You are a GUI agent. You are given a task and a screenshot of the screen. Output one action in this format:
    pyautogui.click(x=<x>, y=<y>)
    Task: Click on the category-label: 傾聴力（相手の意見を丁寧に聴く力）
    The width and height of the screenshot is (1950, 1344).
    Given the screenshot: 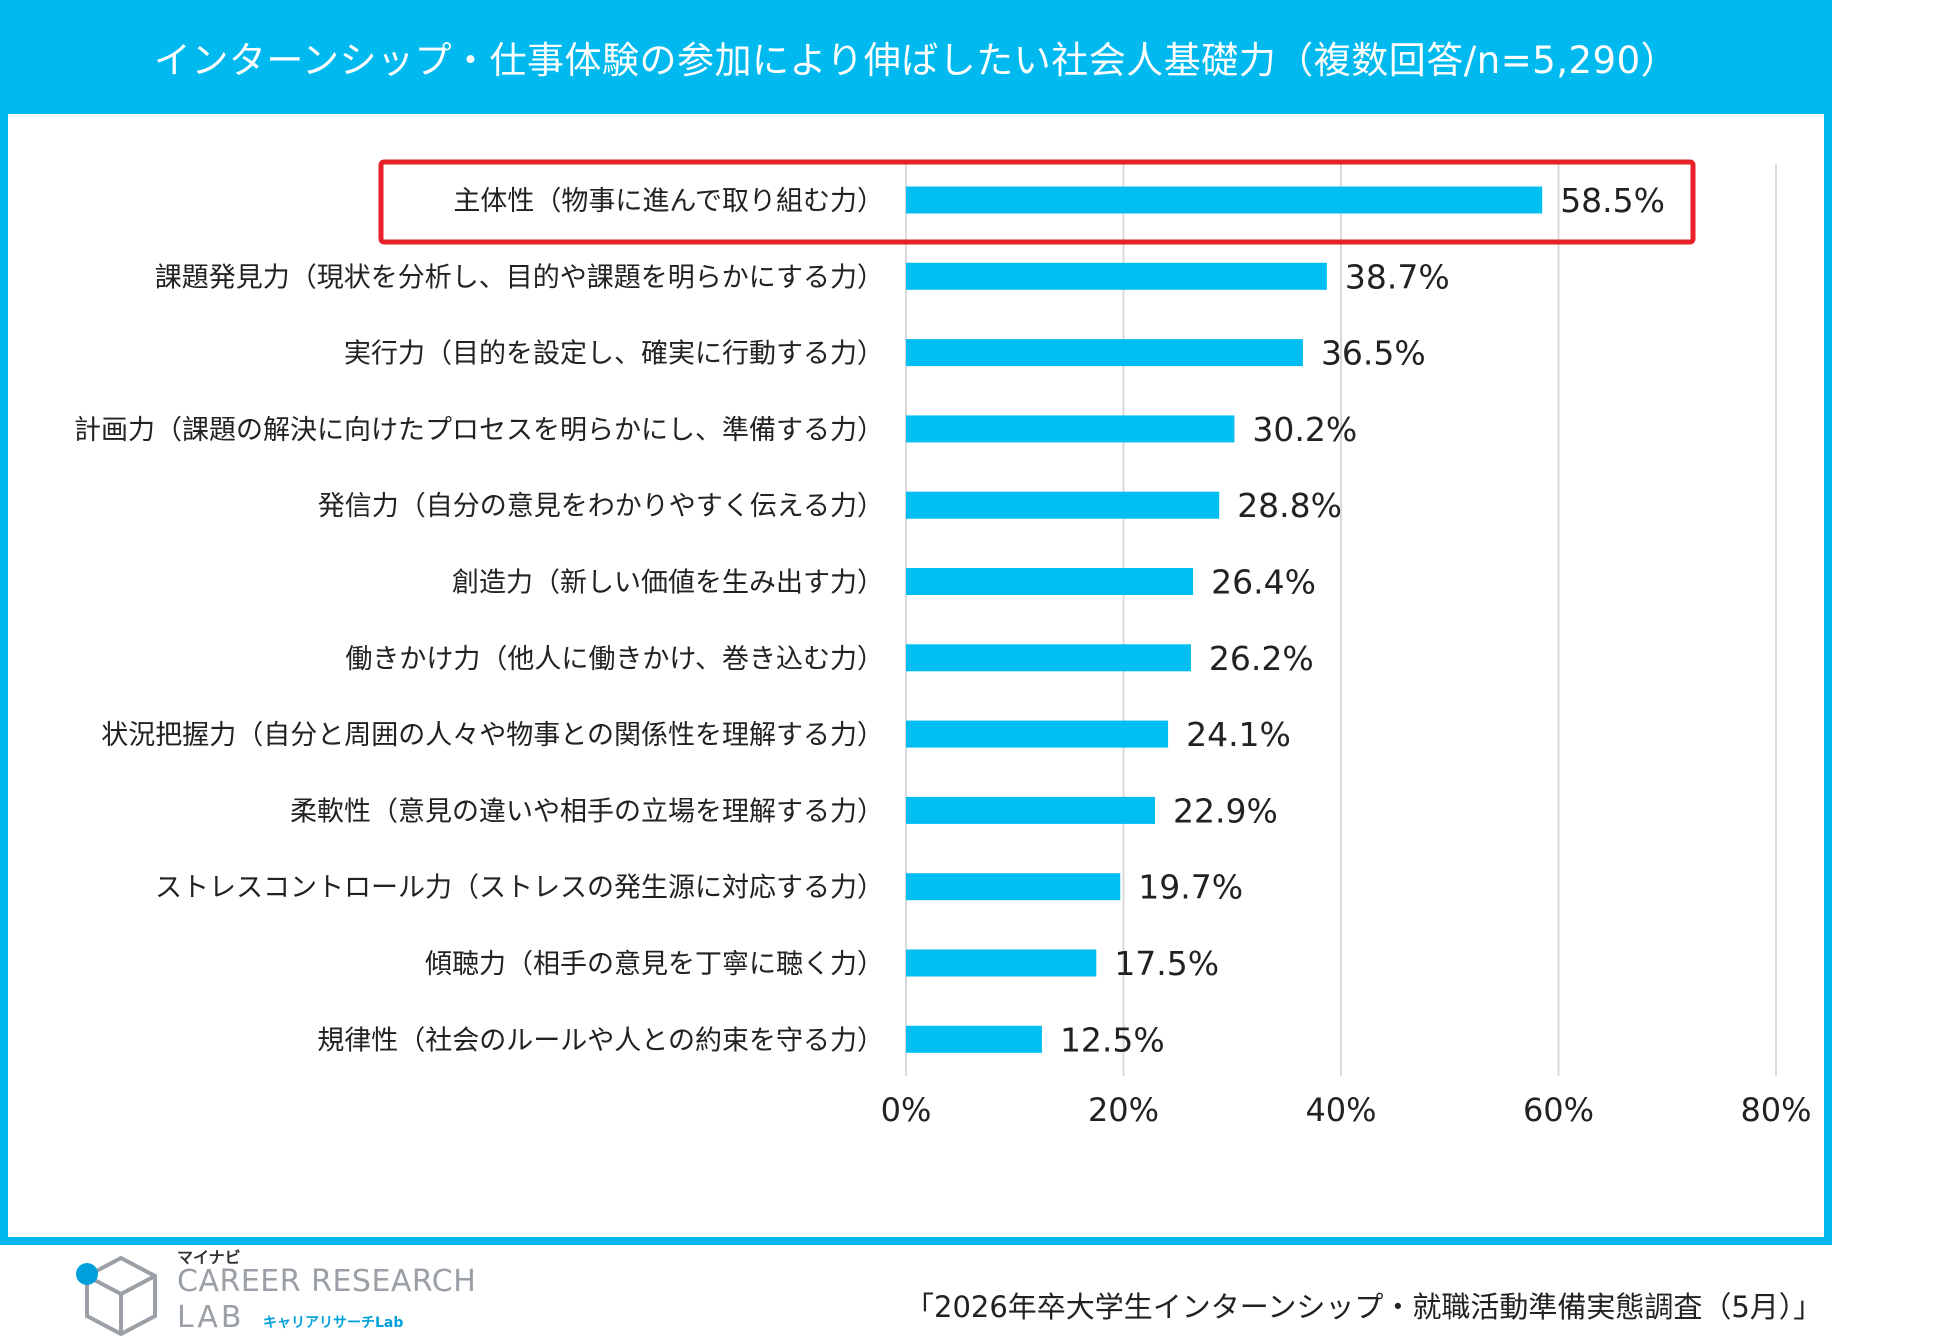 What is the action you would take?
    pyautogui.click(x=654, y=964)
    